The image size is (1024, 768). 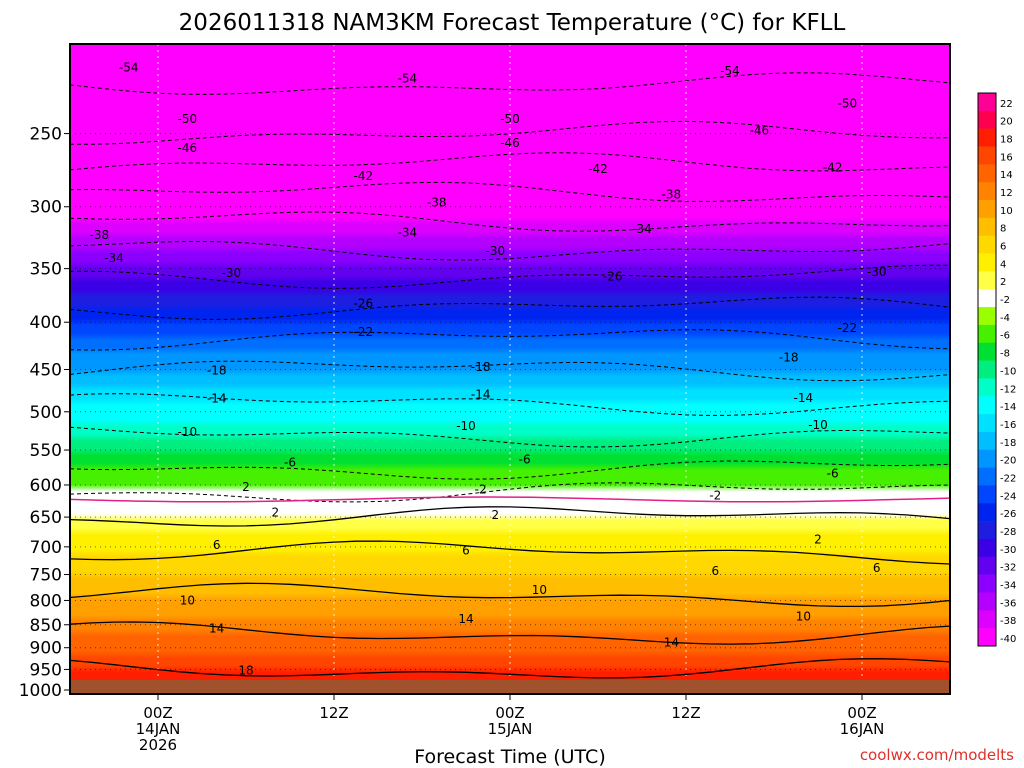 I want to click on y-tick-label: 500, so click(x=46, y=413).